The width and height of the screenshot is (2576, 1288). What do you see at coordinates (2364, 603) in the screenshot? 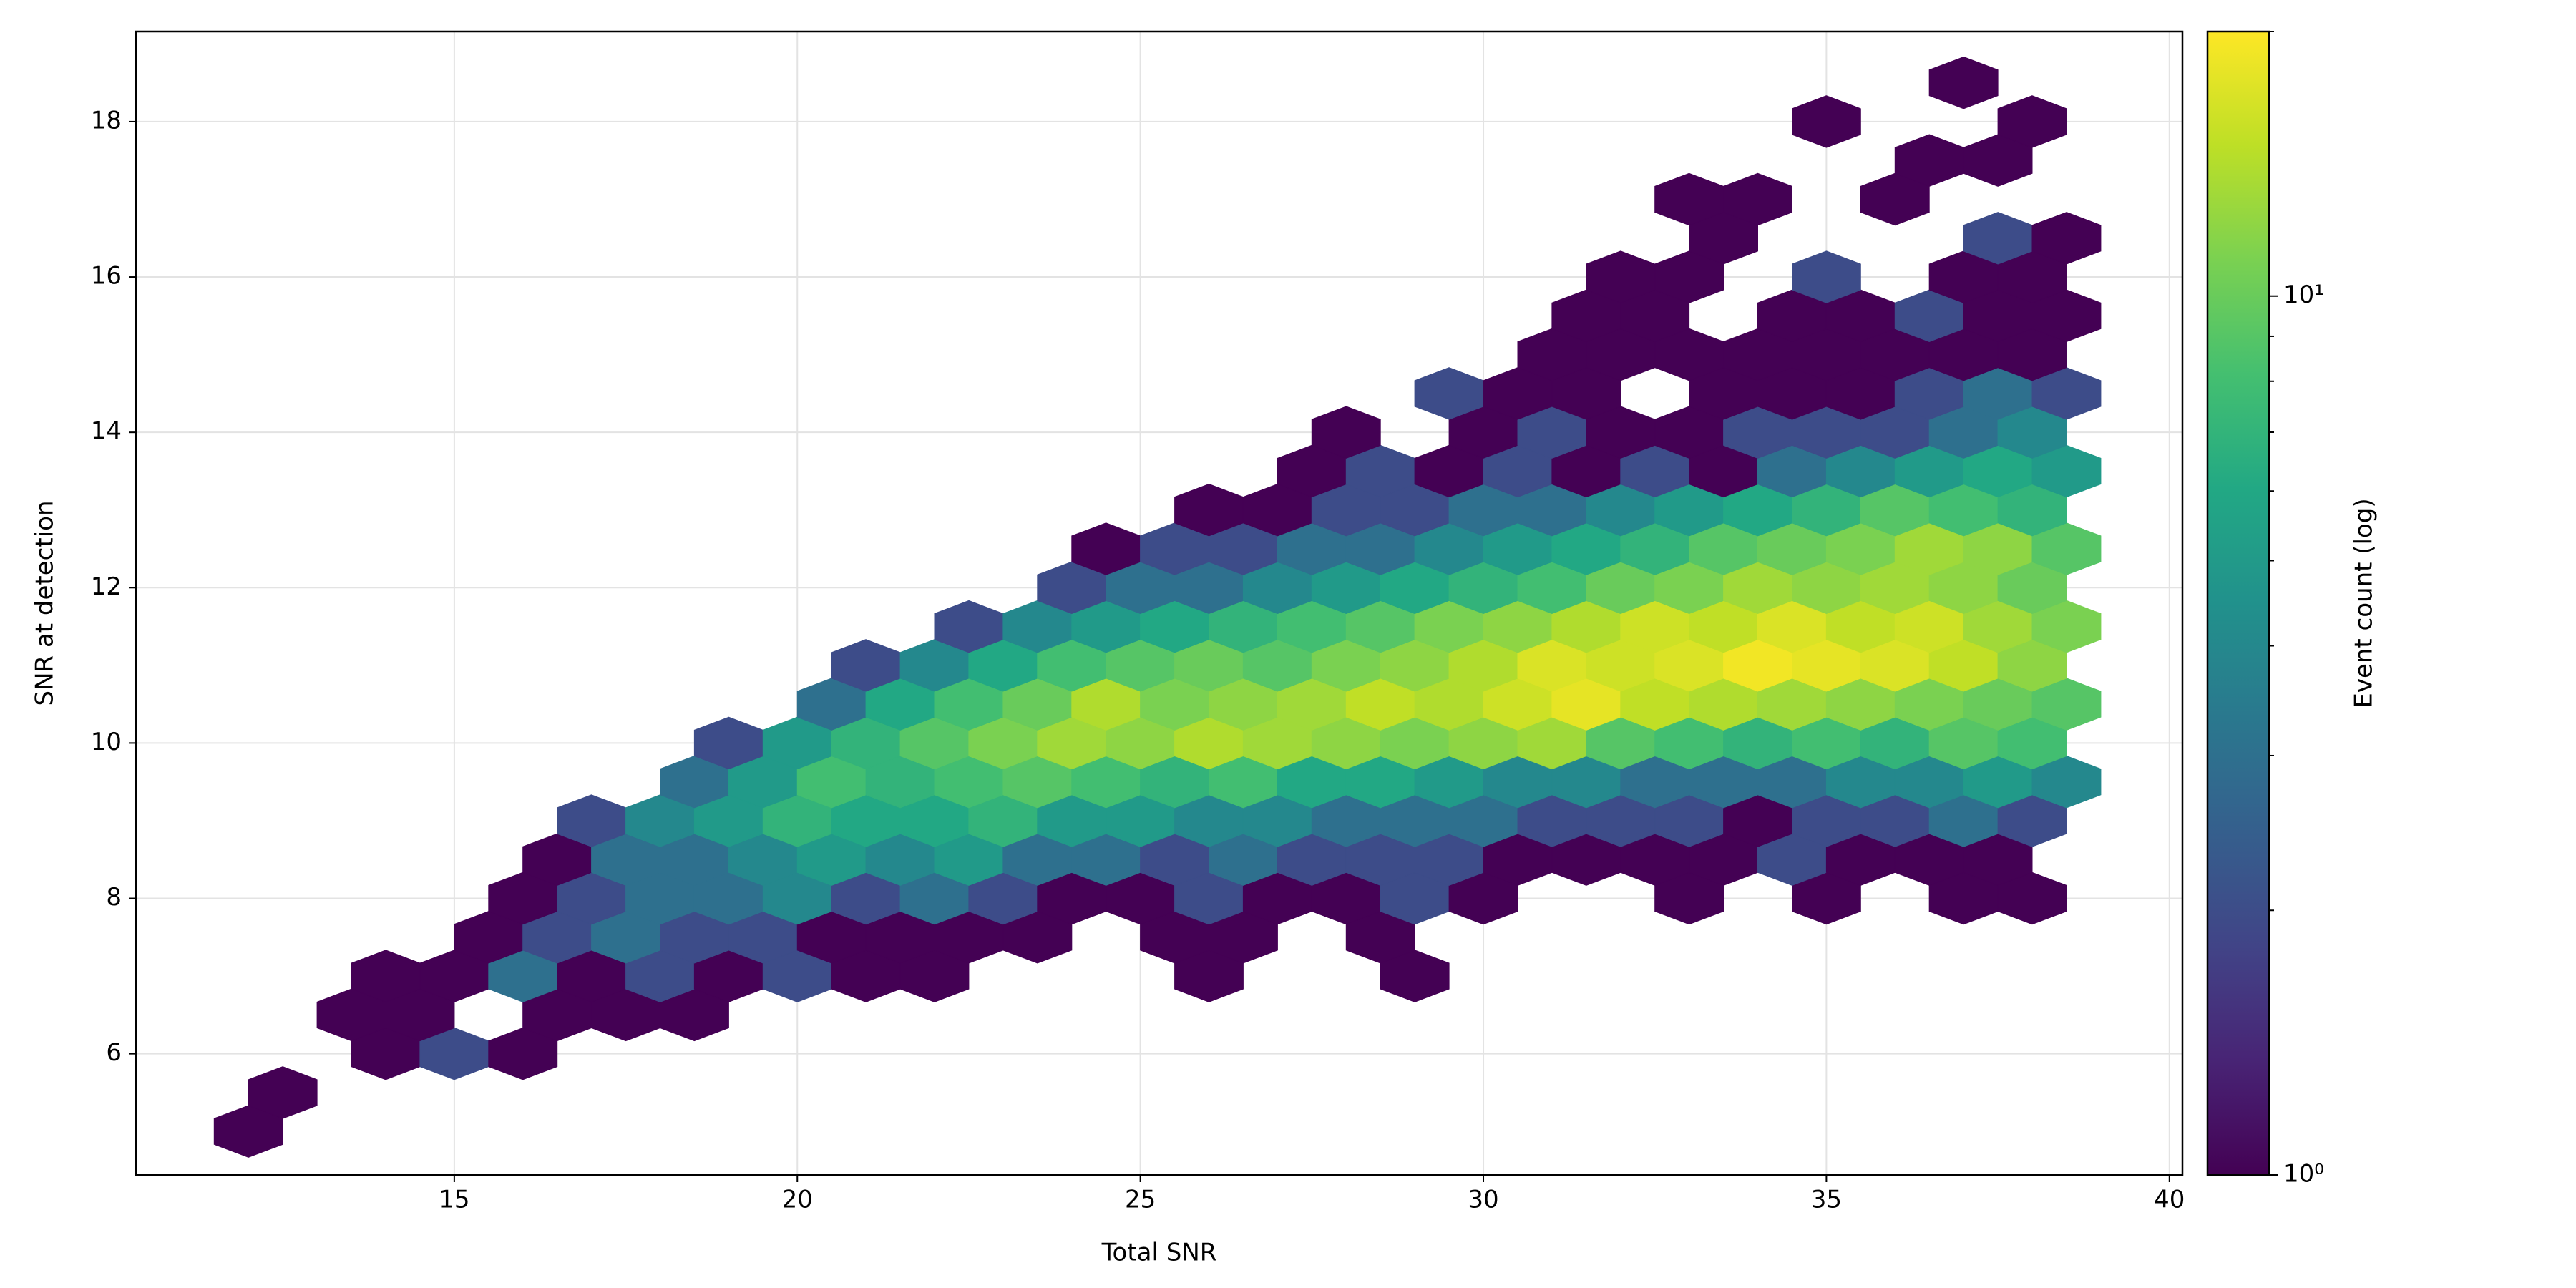
I see `colorbar-label: Event count (log)` at bounding box center [2364, 603].